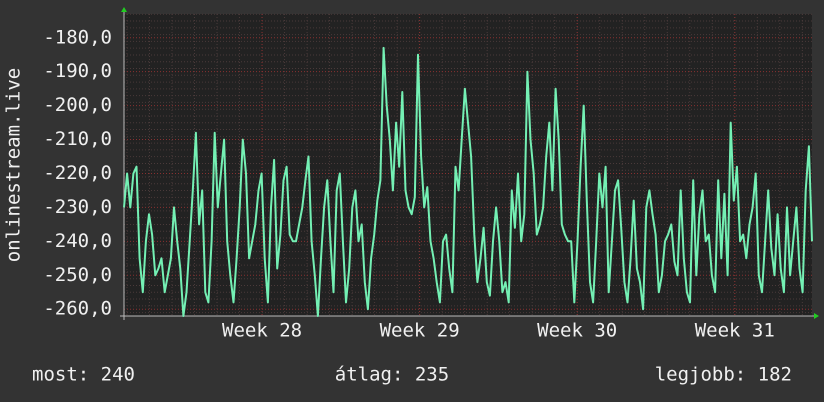 This screenshot has width=824, height=402. What do you see at coordinates (723, 375) in the screenshot?
I see `footer-max: legjobb: 182` at bounding box center [723, 375].